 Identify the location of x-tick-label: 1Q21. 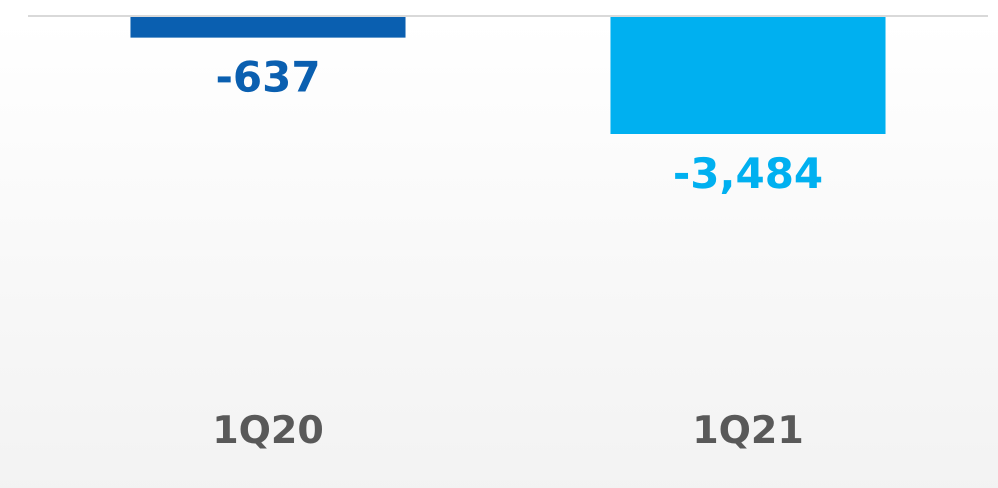
(748, 430).